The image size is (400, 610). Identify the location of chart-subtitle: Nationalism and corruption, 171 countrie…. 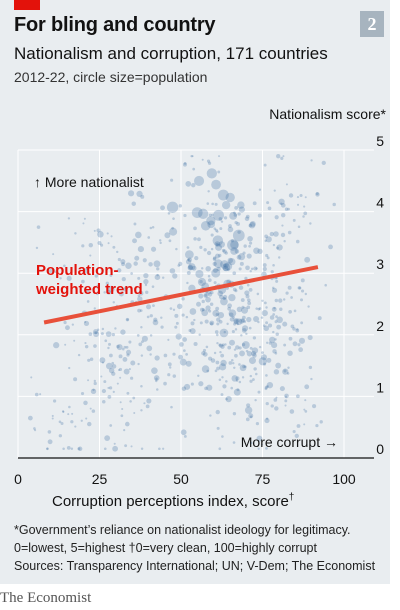
(171, 53).